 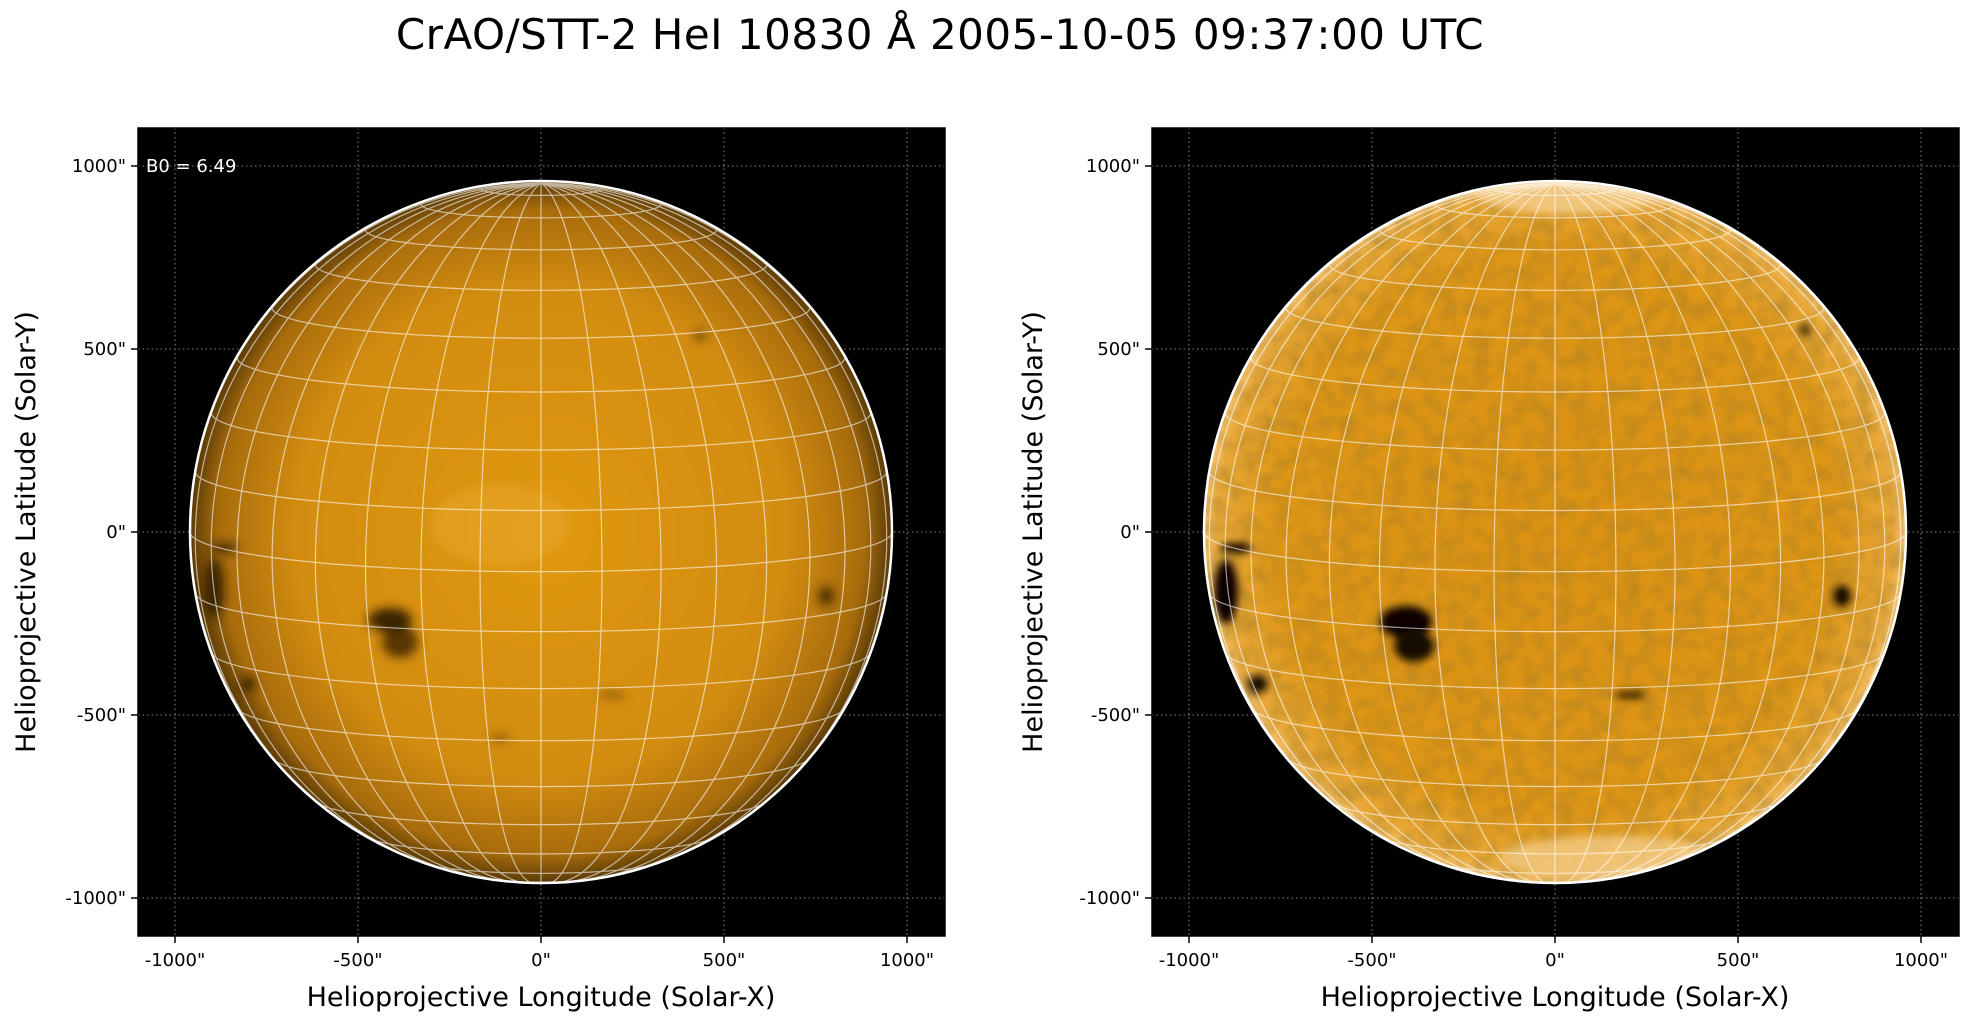 What do you see at coordinates (191, 166) in the screenshot?
I see `b0-annotation: B0 = 6.49` at bounding box center [191, 166].